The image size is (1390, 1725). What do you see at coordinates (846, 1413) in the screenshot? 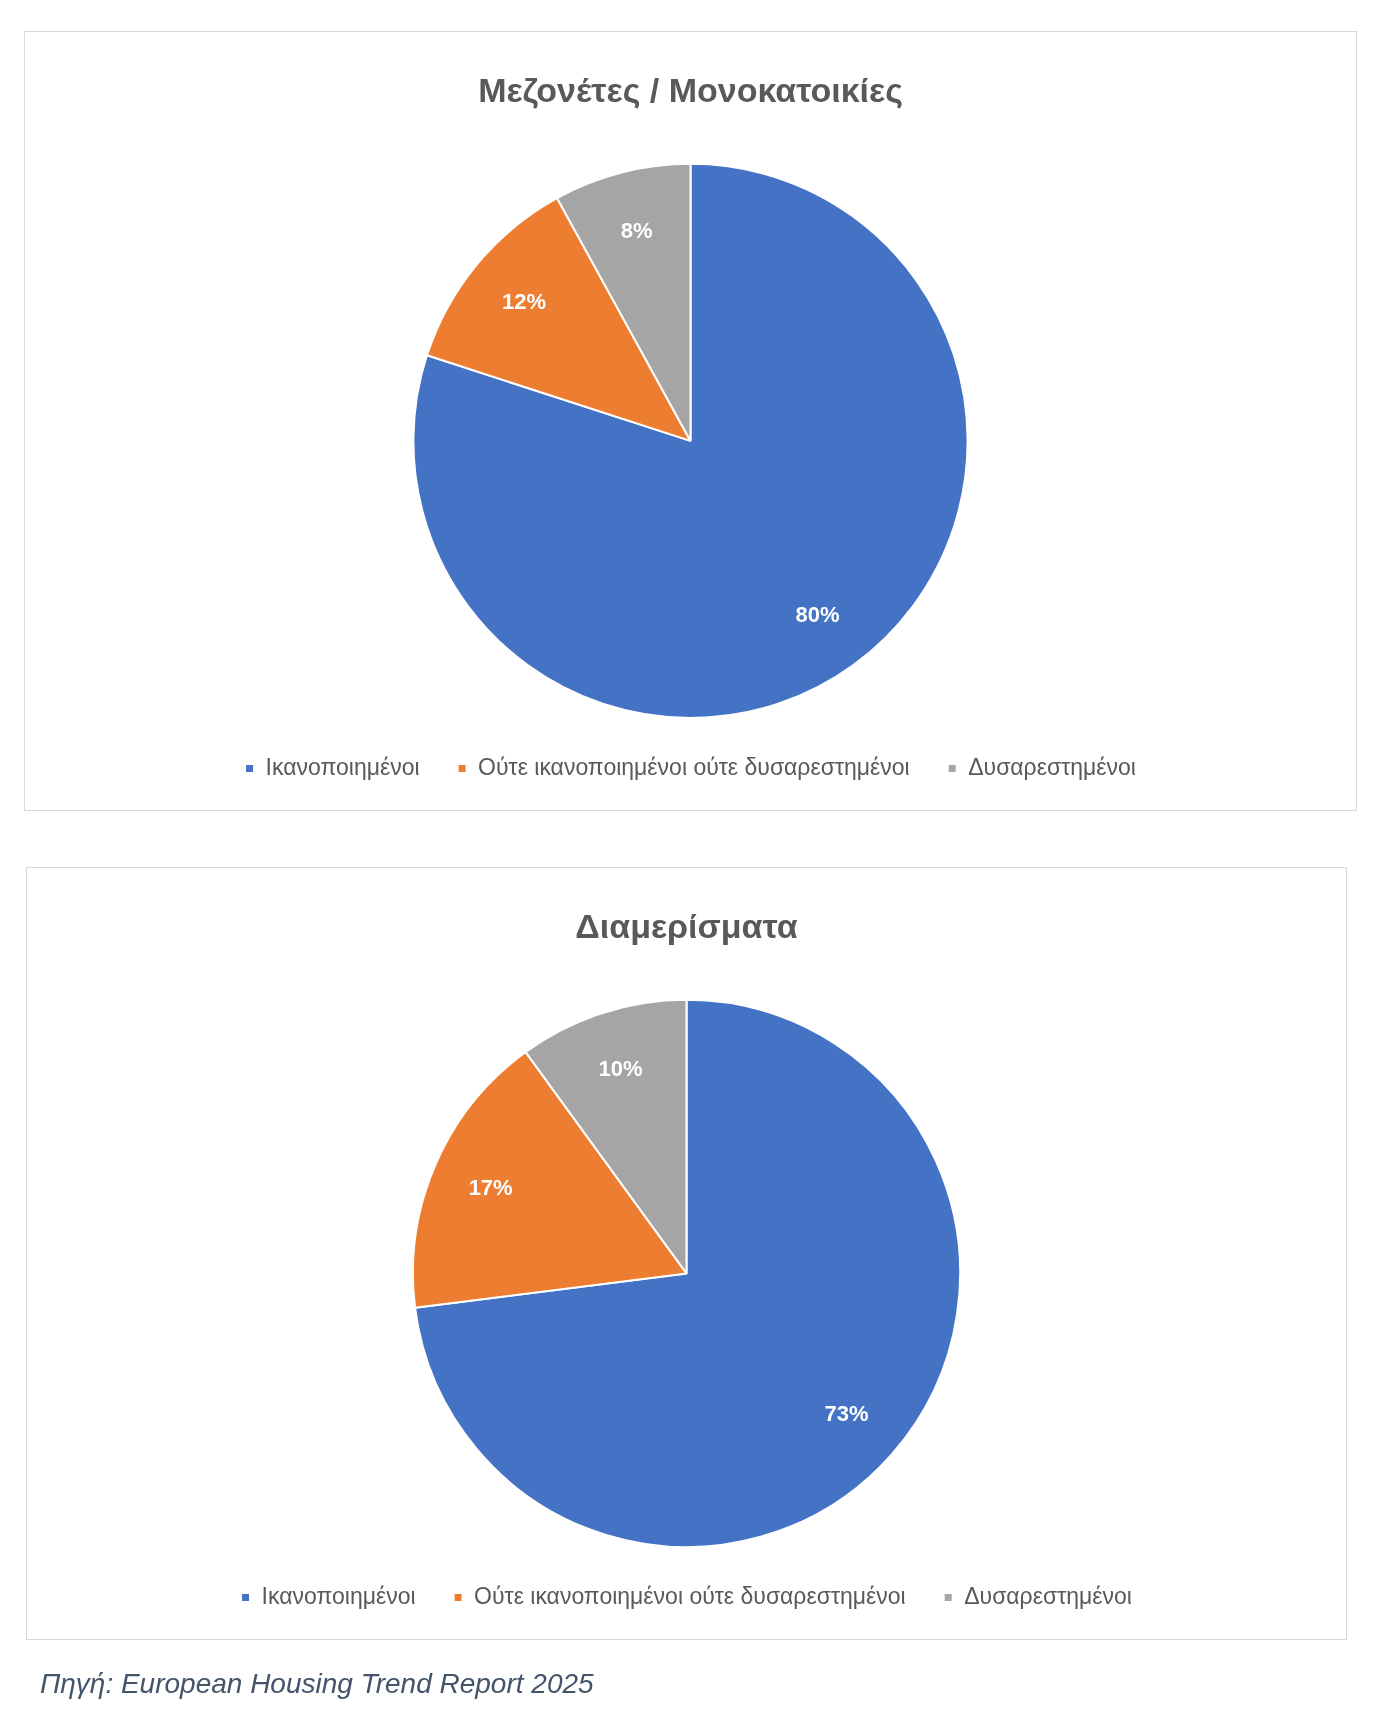
I see `data-label: 73%` at bounding box center [846, 1413].